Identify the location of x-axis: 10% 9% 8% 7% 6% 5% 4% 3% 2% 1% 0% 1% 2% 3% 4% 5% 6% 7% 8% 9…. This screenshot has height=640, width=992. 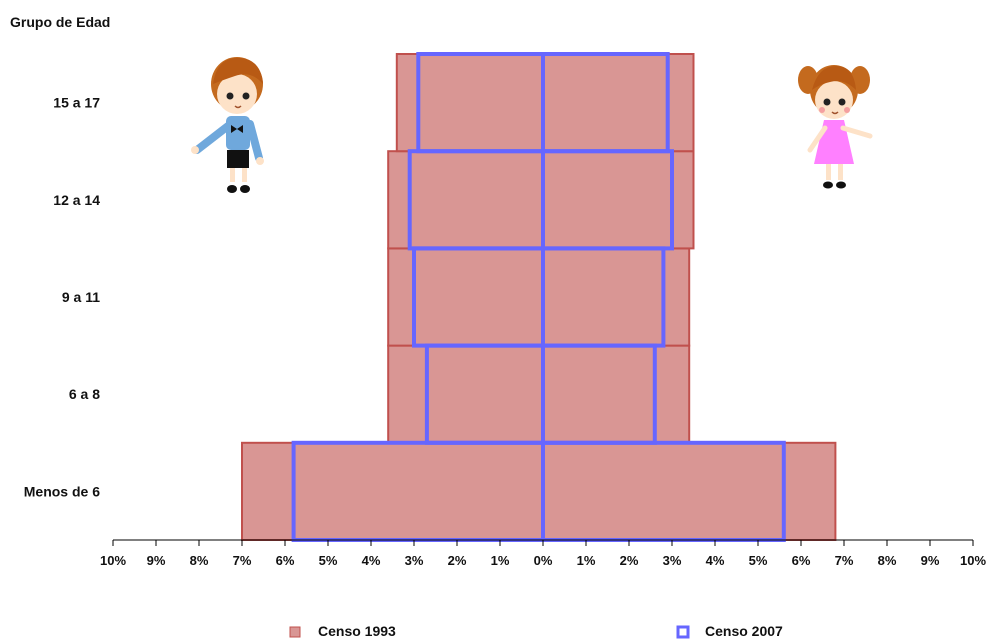
(543, 553).